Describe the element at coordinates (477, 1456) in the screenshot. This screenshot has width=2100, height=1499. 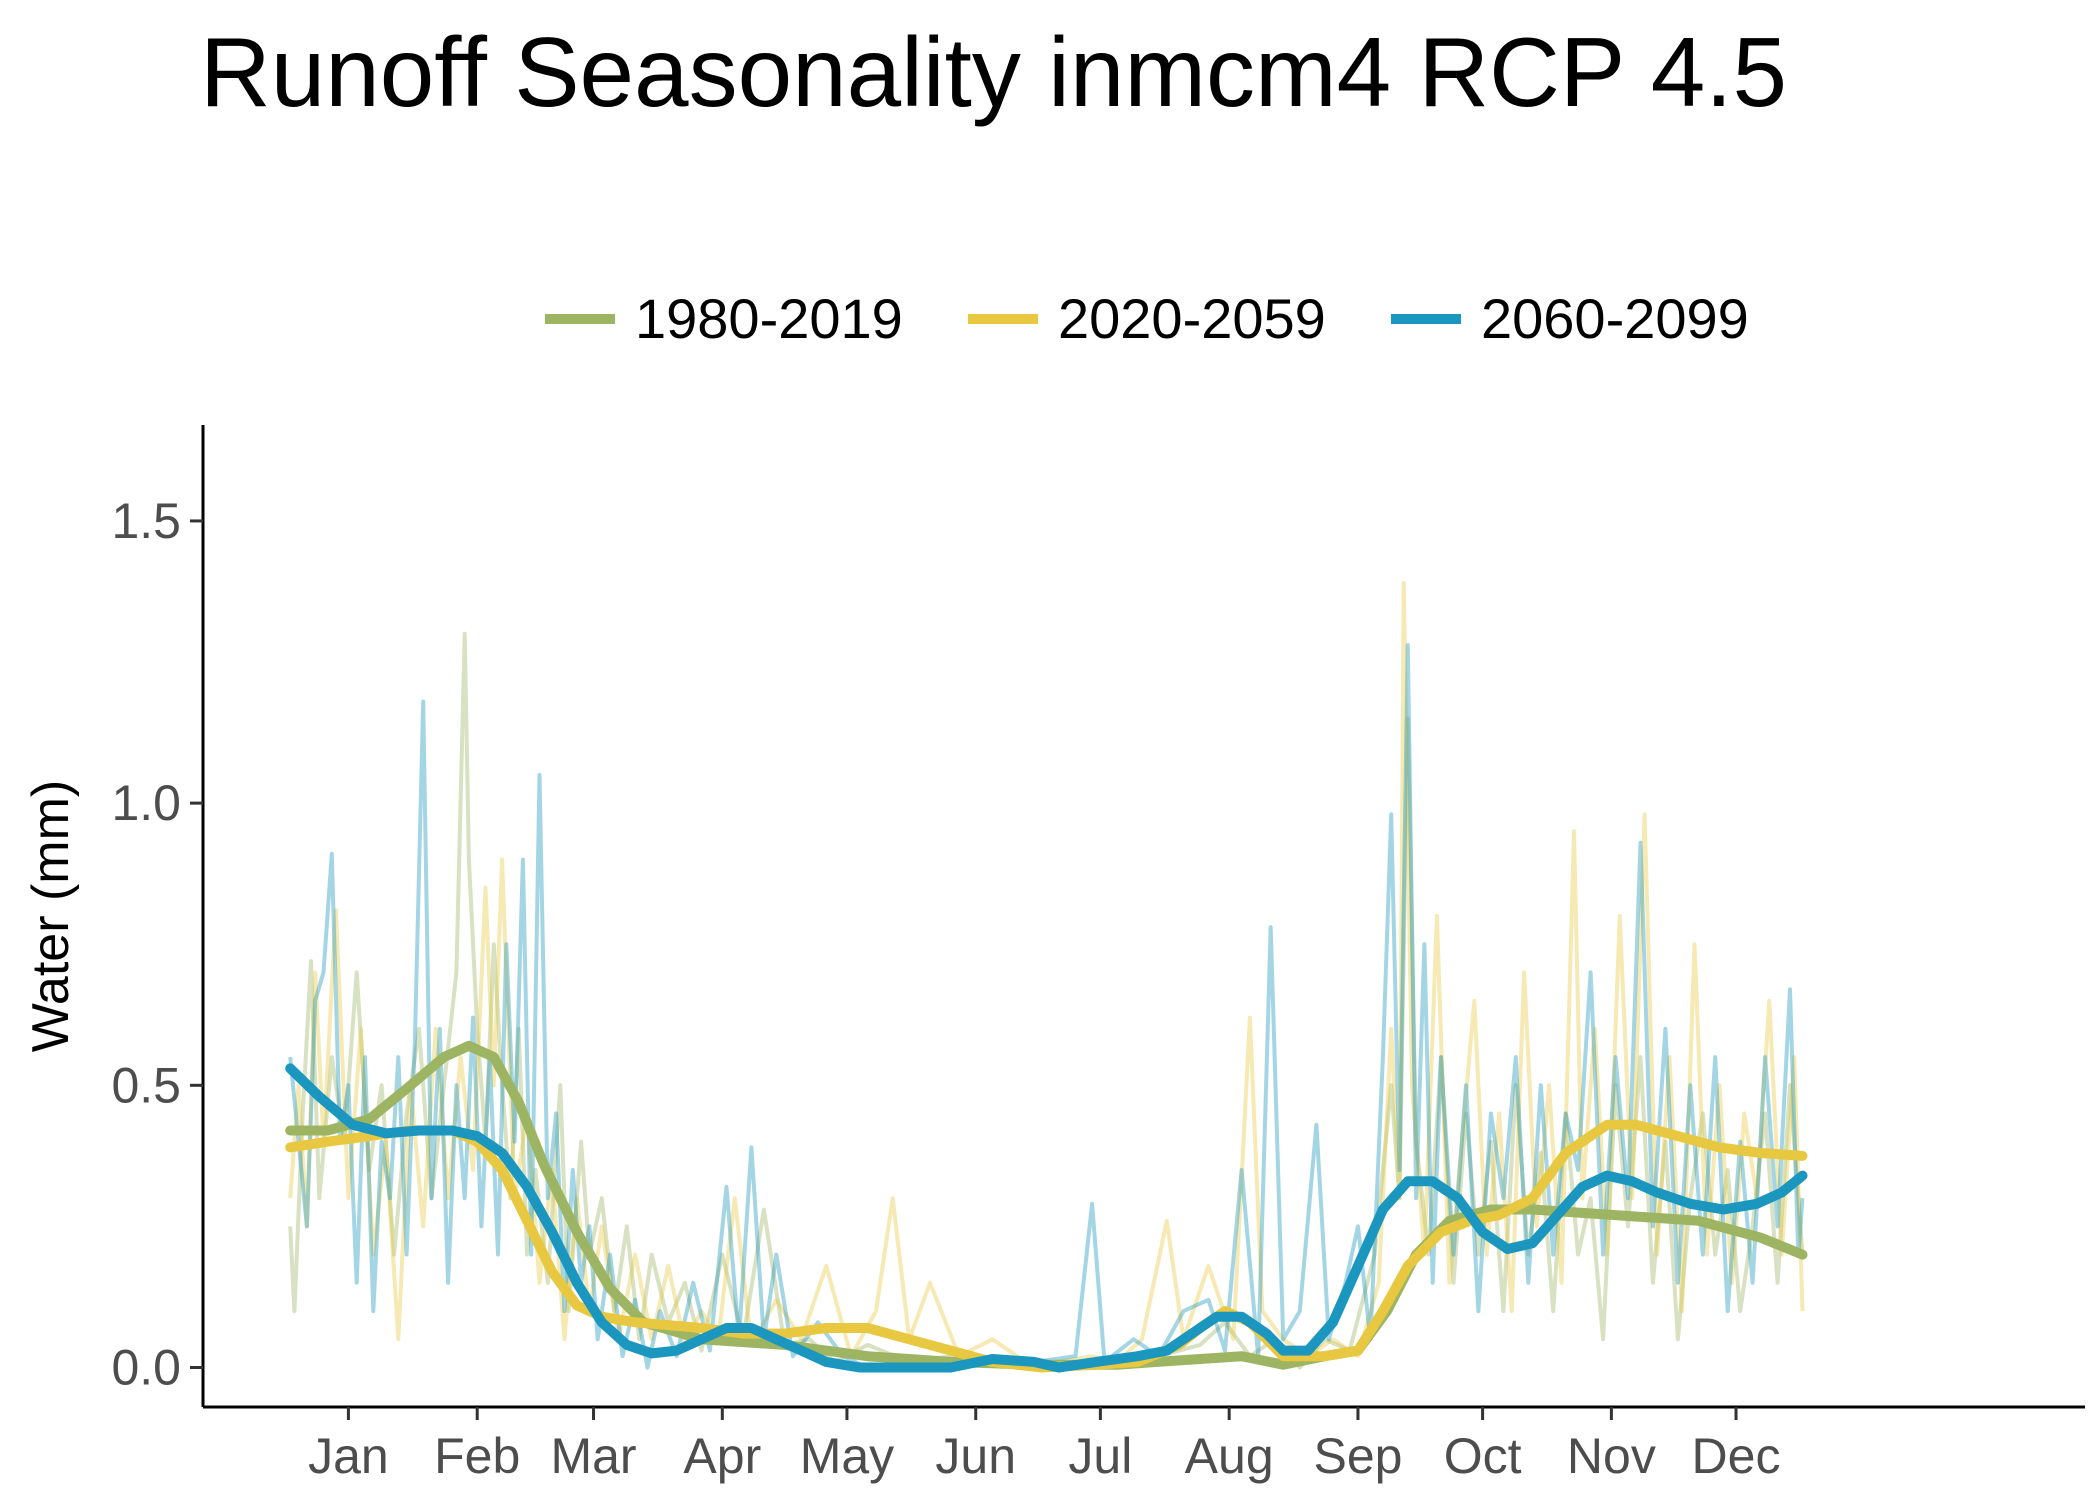
I see `x-tick-label-feb: Feb` at that location.